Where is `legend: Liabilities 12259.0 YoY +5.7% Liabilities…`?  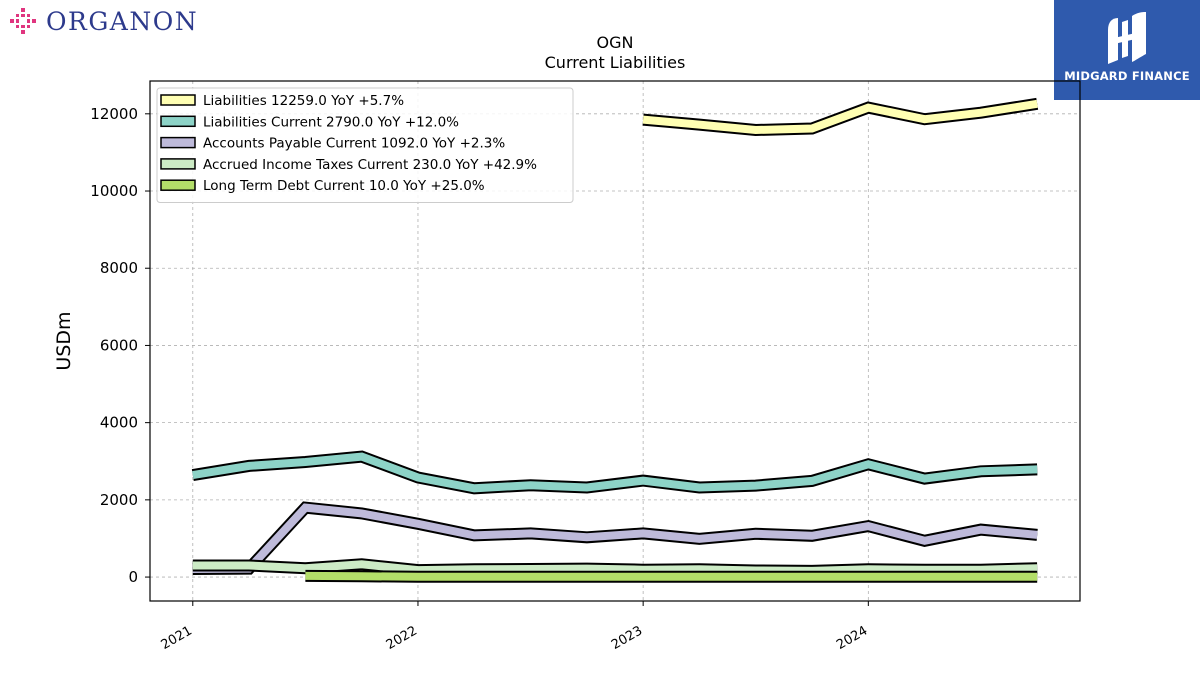 legend: Liabilities 12259.0 YoY +5.7% Liabilities… is located at coordinates (365, 145).